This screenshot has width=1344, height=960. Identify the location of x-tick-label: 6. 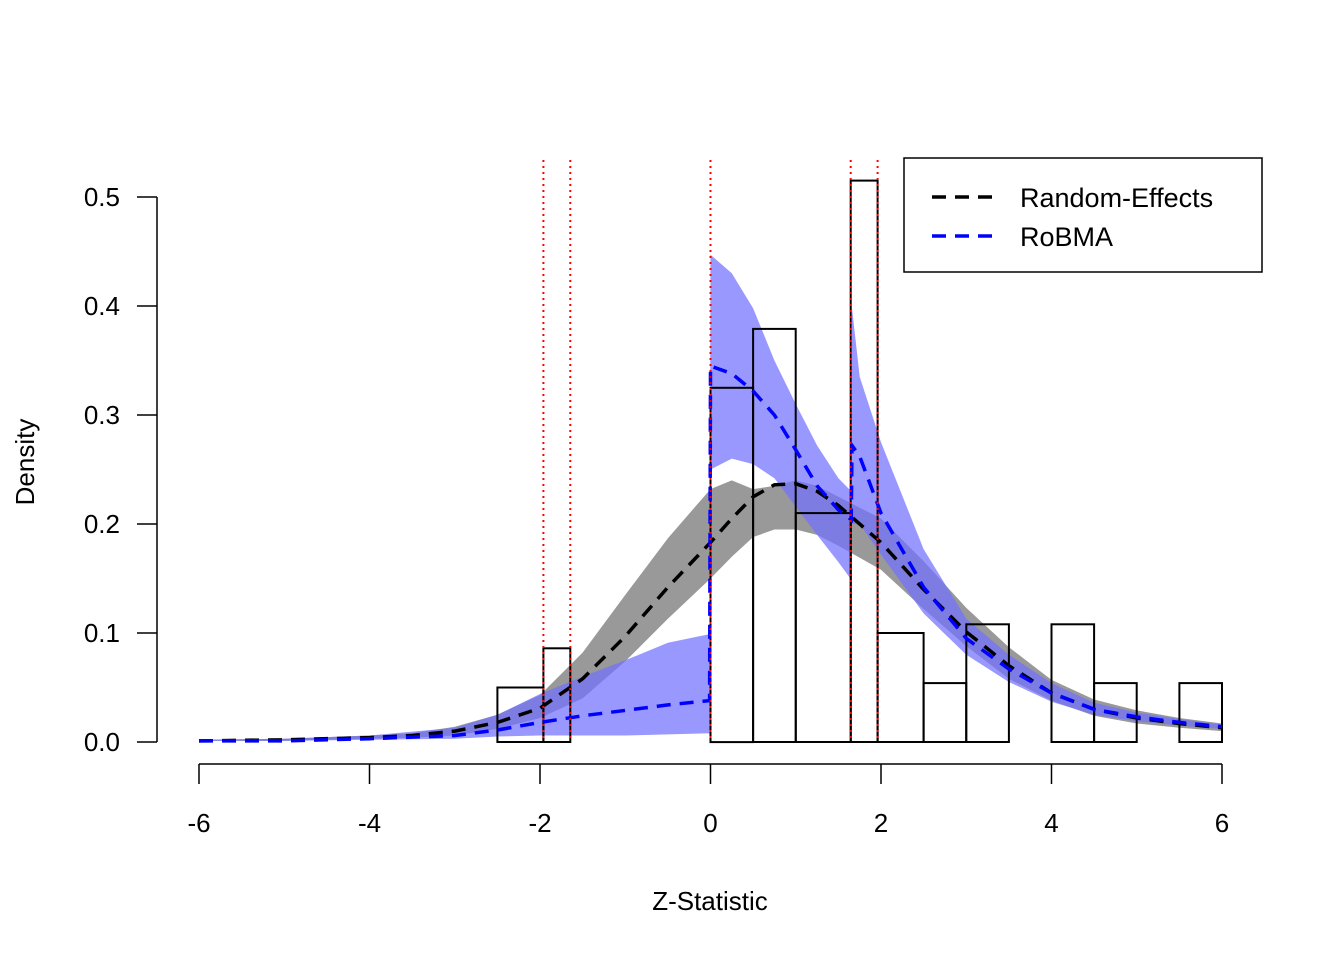
(1222, 823).